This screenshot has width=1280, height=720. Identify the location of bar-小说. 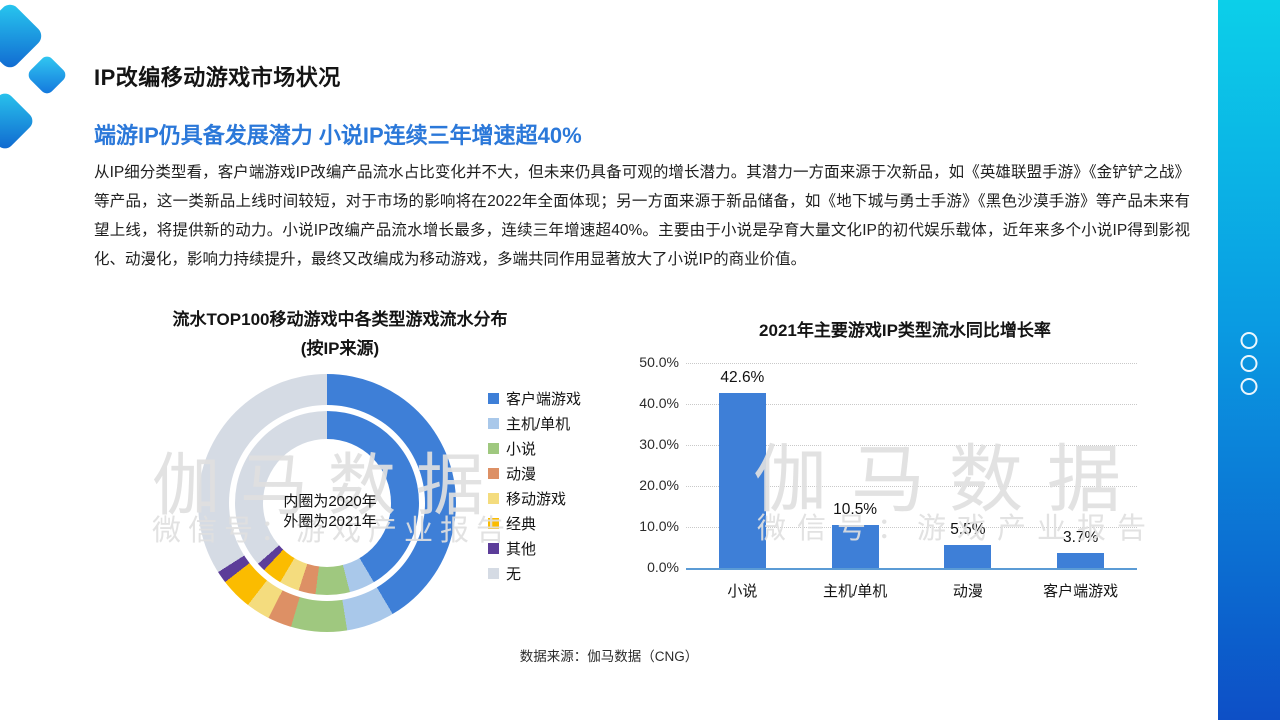
(742, 480).